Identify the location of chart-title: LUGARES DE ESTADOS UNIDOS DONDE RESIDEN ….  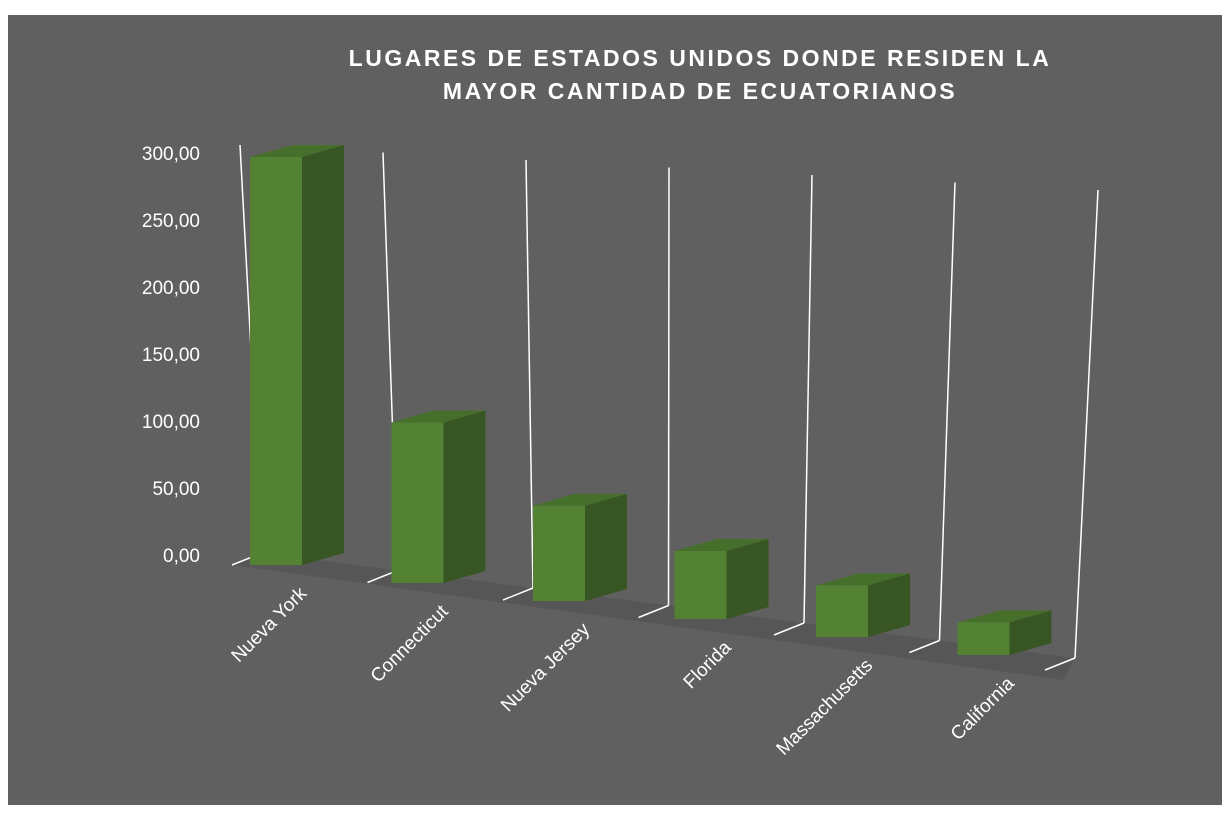
(700, 74).